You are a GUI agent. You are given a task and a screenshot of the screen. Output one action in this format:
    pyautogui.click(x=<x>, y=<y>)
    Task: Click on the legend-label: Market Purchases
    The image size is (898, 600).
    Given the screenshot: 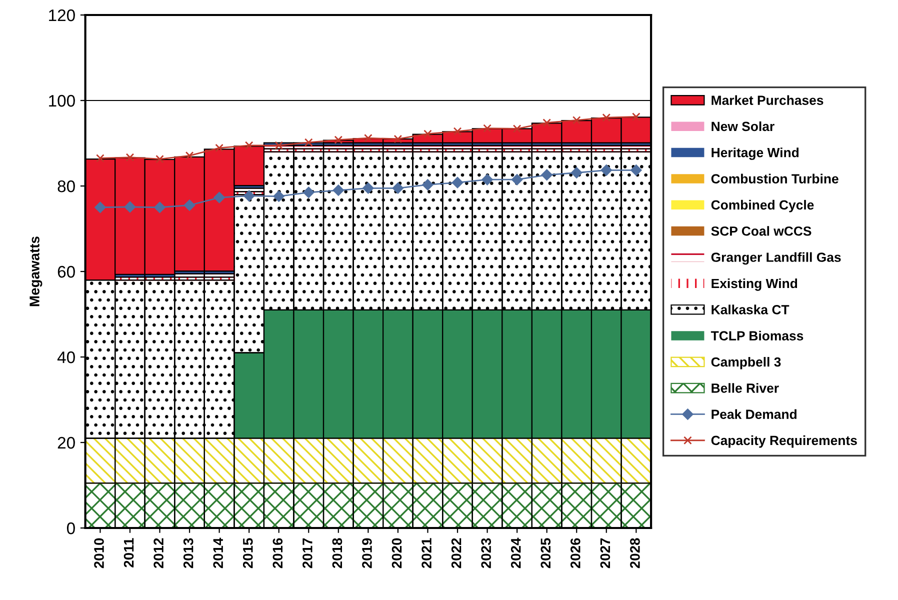 What is the action you would take?
    pyautogui.click(x=768, y=100)
    